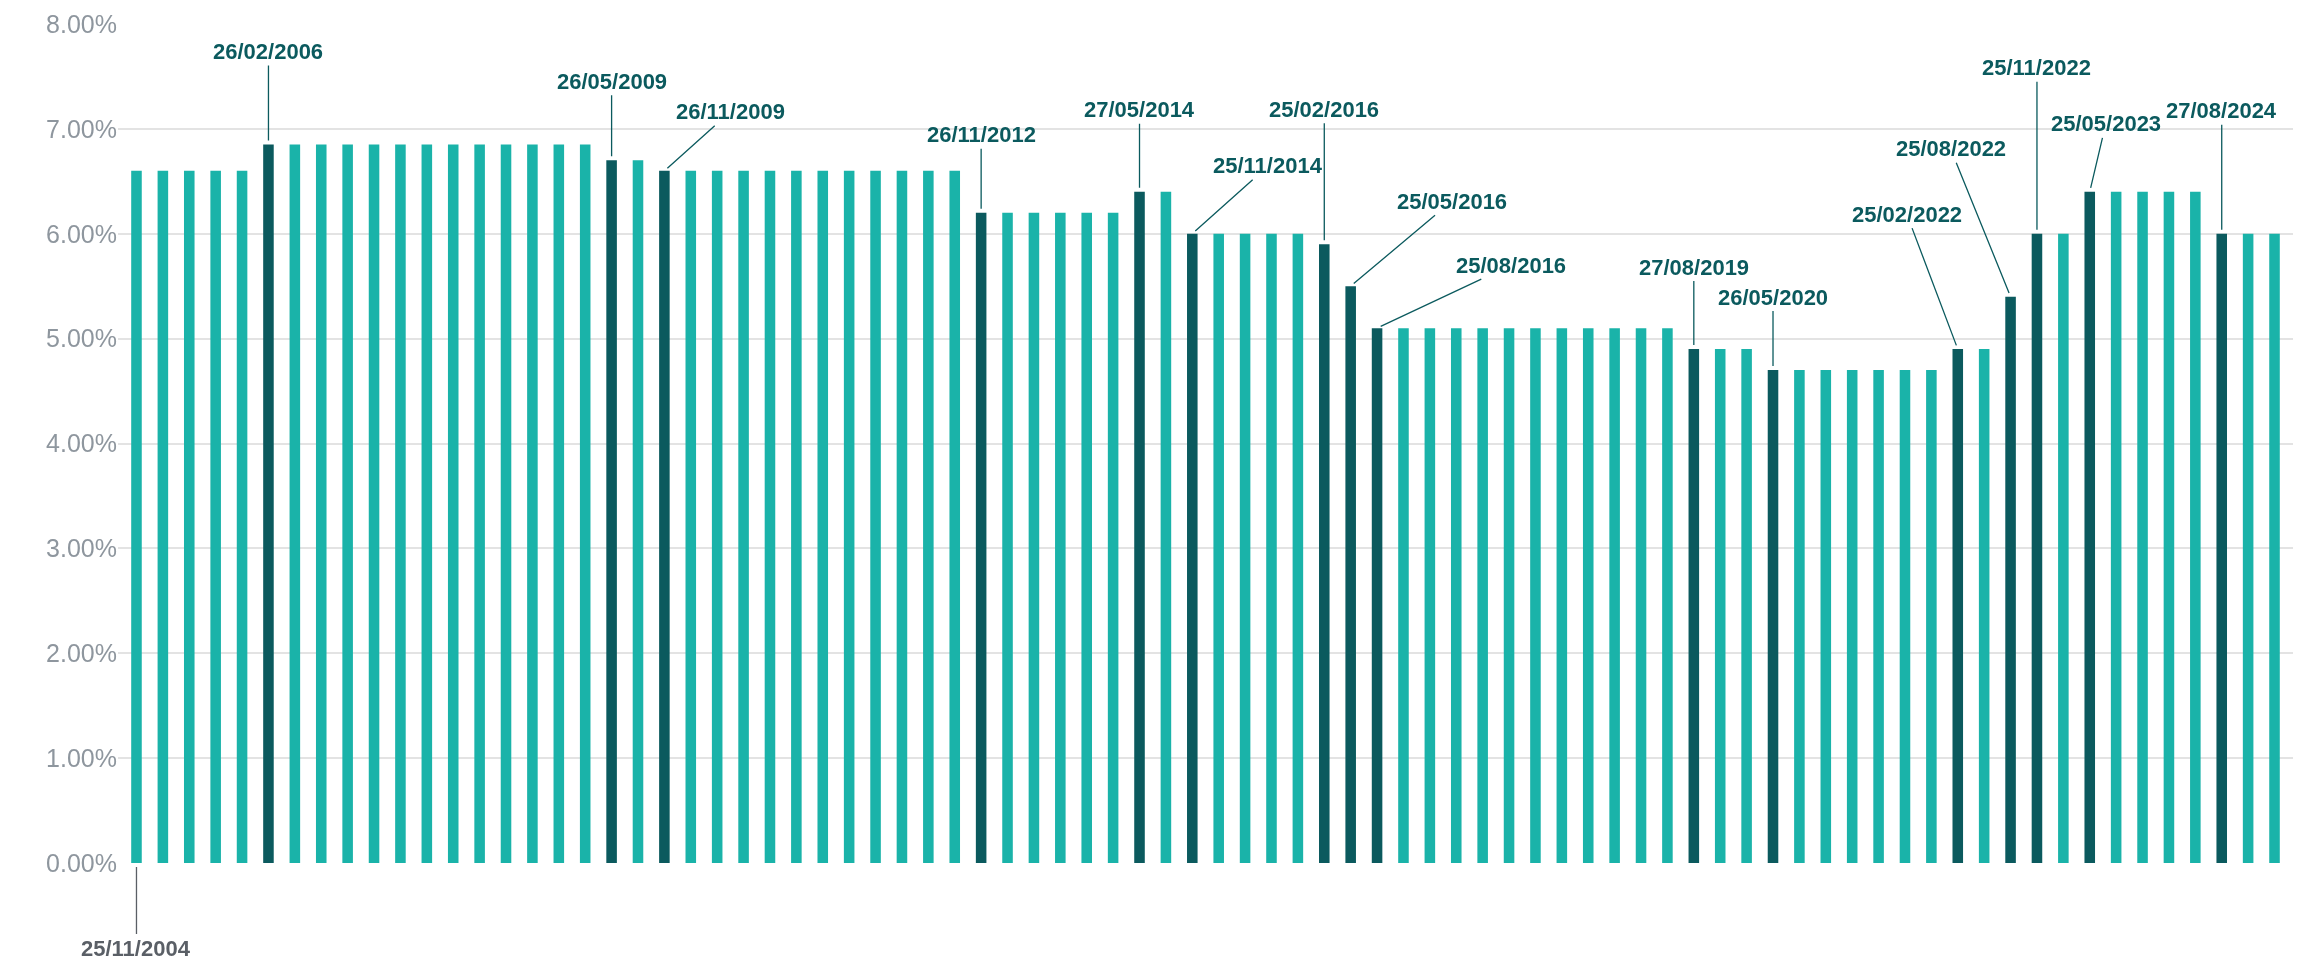 The width and height of the screenshot is (2303, 960). I want to click on y-tick-label: 6.00%, so click(81, 233).